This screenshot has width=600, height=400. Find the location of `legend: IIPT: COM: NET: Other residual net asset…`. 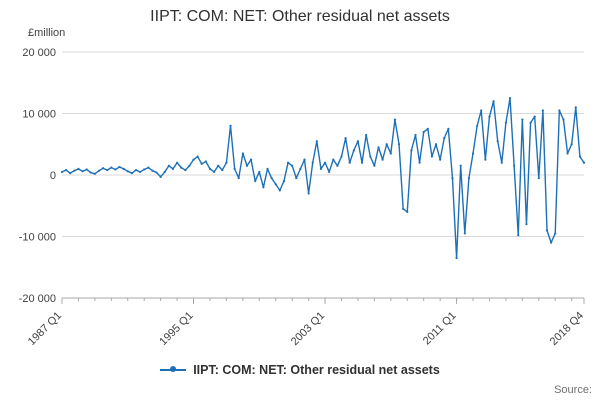

legend: IIPT: COM: NET: Other residual net asset… is located at coordinates (300, 370).